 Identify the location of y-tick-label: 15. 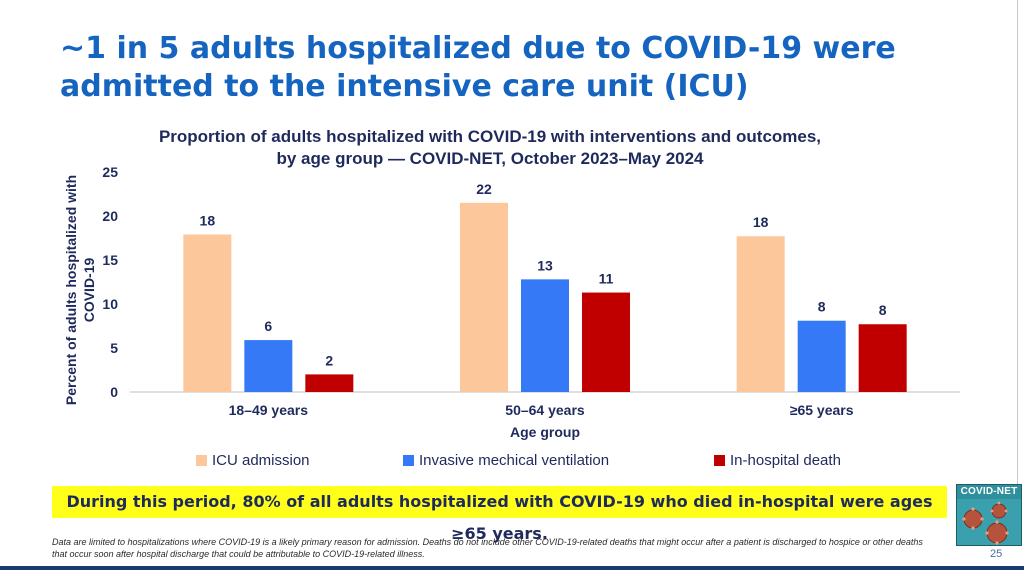
(110, 260).